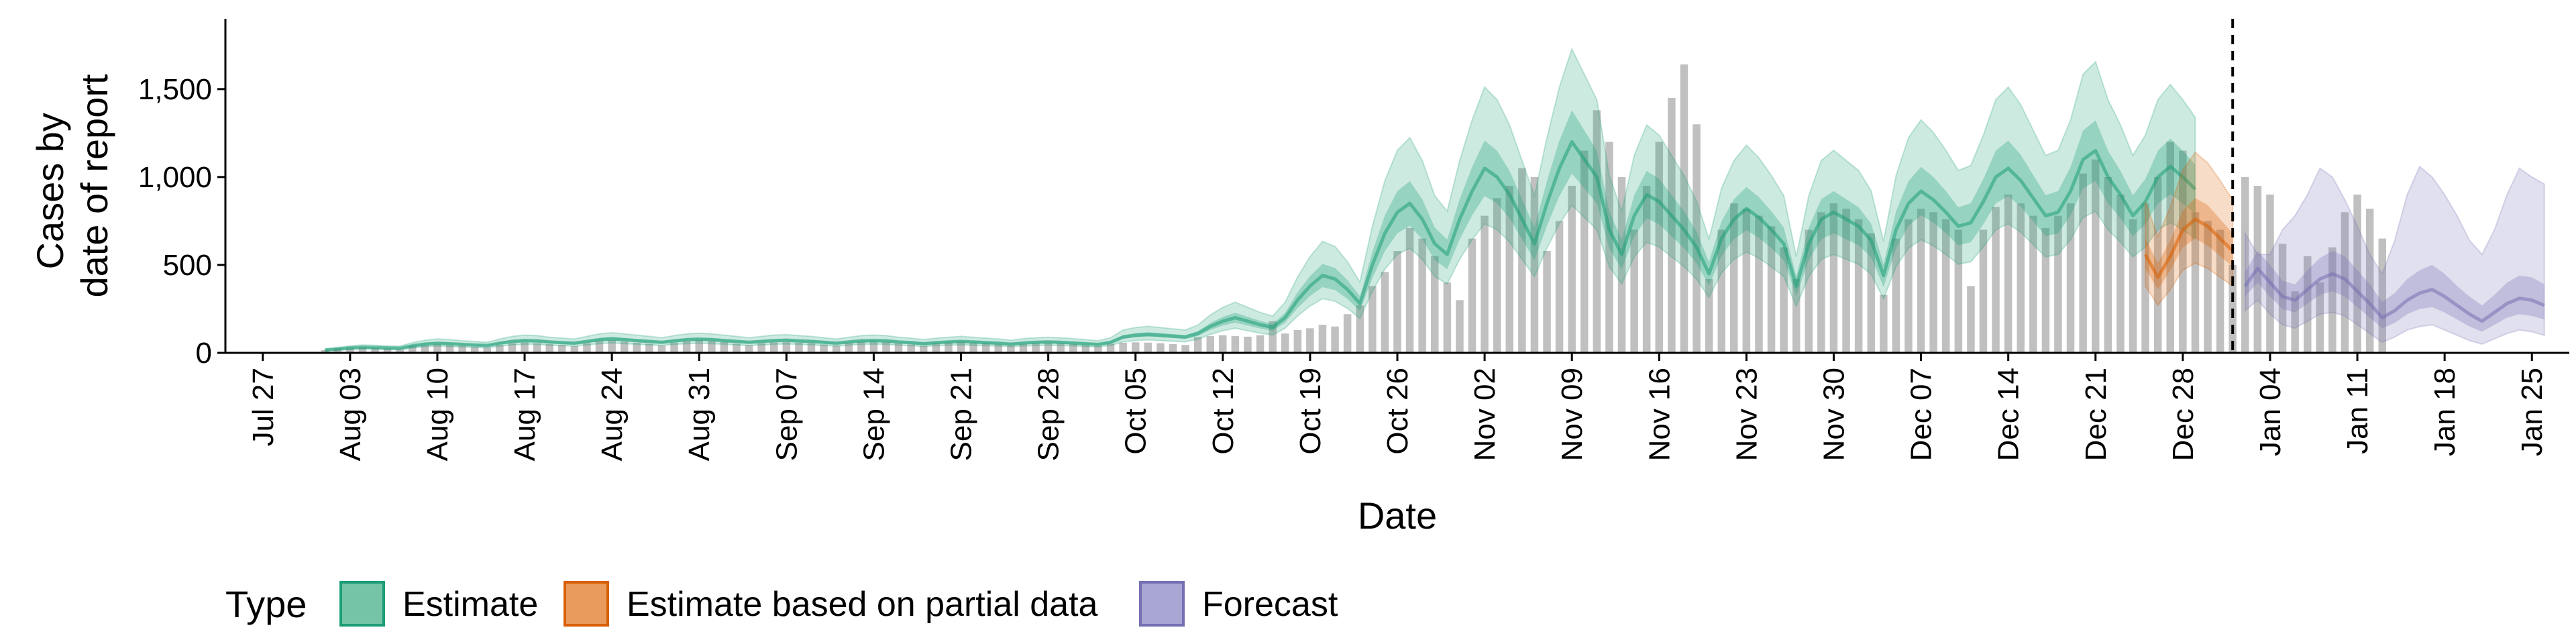  Describe the element at coordinates (586, 604) in the screenshot. I see `legend-key-partial` at that location.